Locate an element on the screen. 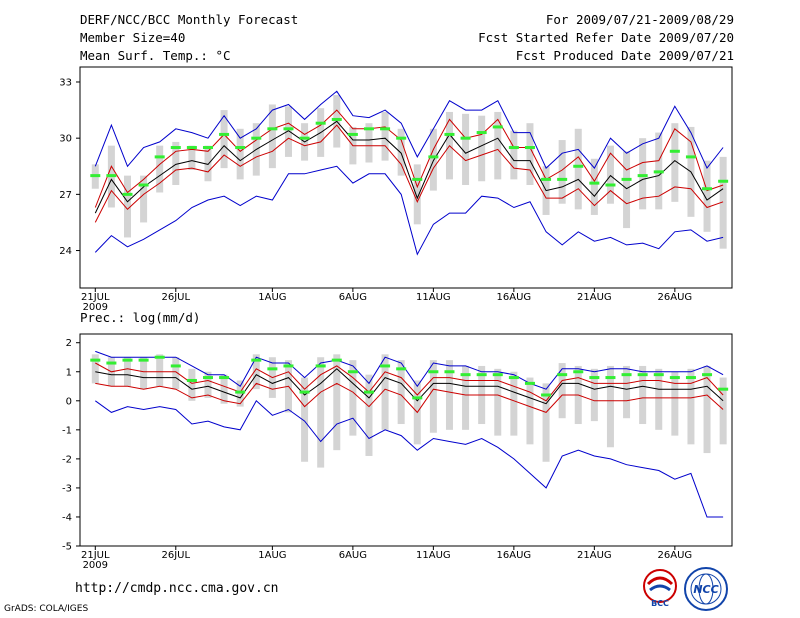 Image resolution: width=800 pixels, height=618 pixels. forecast-period: For 2009/07/21-2009/08/29 is located at coordinates (639, 19).